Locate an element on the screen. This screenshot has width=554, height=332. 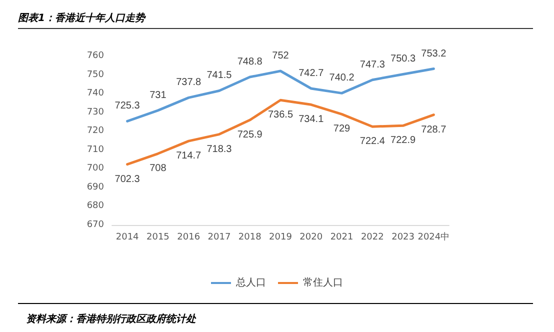
x-tick-label: 2023 is located at coordinates (403, 237).